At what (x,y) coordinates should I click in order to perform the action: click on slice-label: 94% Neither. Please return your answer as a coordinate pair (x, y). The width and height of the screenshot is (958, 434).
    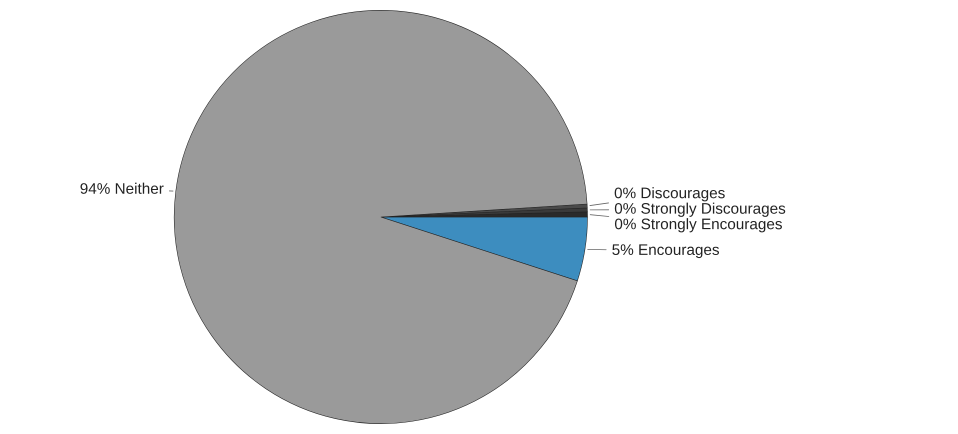
    Looking at the image, I should click on (122, 188).